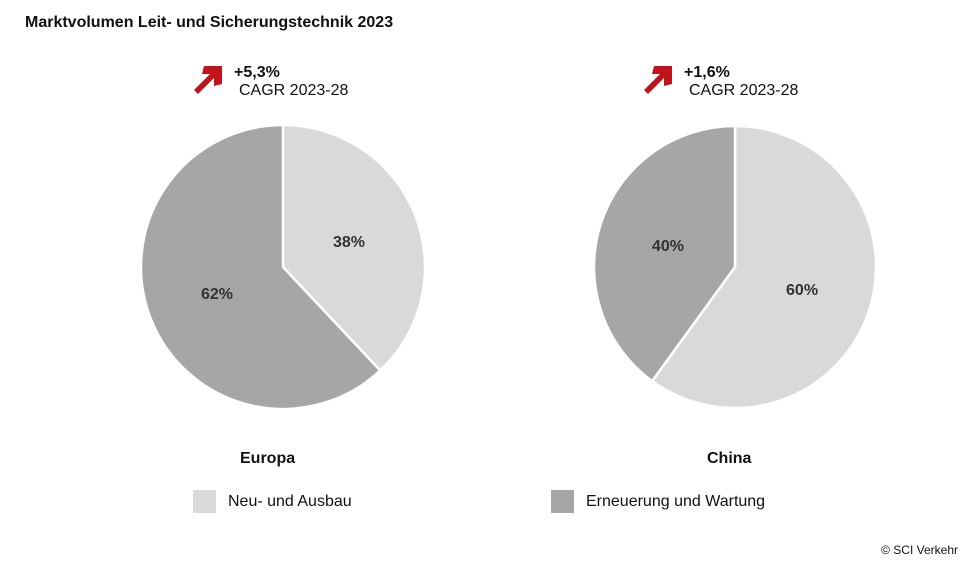 Image resolution: width=980 pixels, height=579 pixels. What do you see at coordinates (291, 81) in the screenshot?
I see `cagr-europa: +5,3% CAGR 2023-28` at bounding box center [291, 81].